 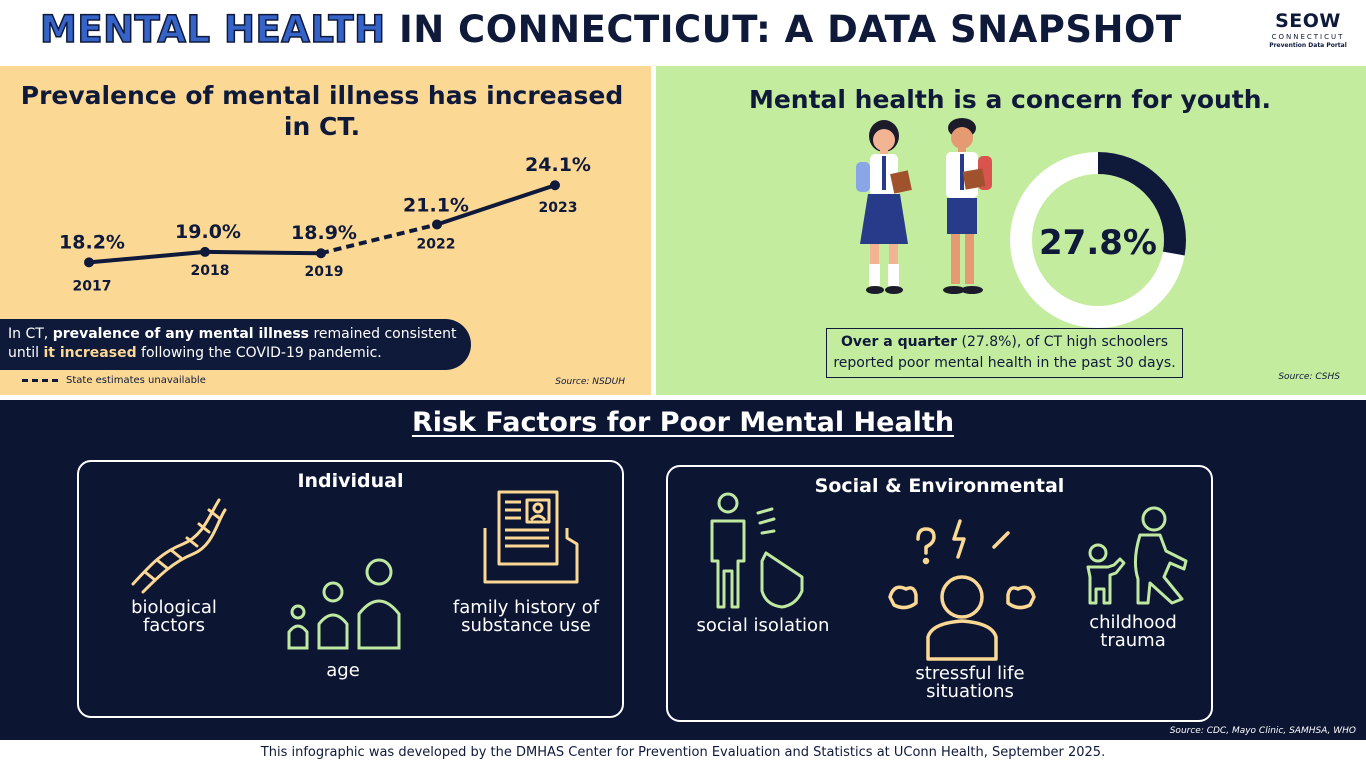 I want to click on seow-logo: SEOW CONNECTICUT Prevention Data Portal, so click(x=1308, y=29).